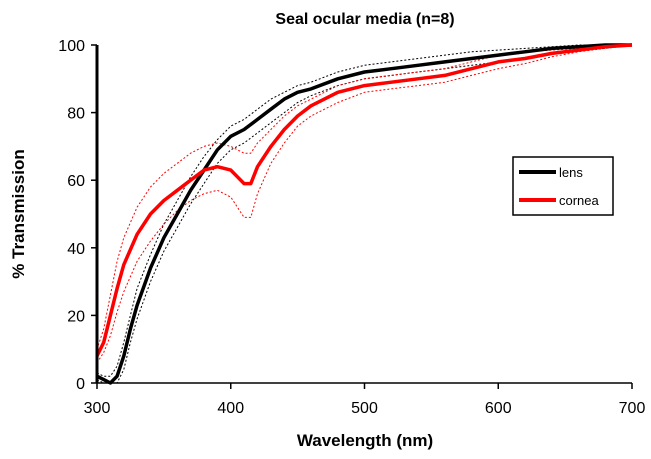 The width and height of the screenshot is (651, 459). I want to click on y-tick-label: 80, so click(76, 114).